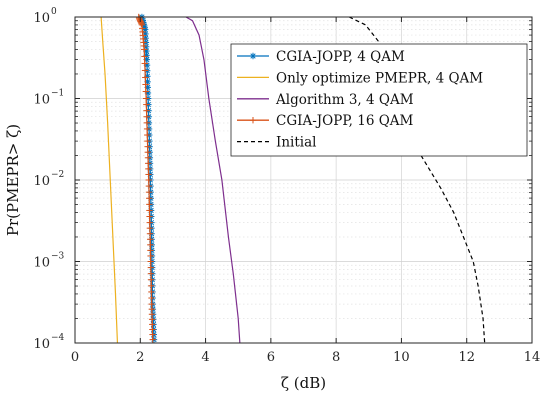 The image size is (550, 401). I want to click on x-axis-label: ζ (dB), so click(303, 383).